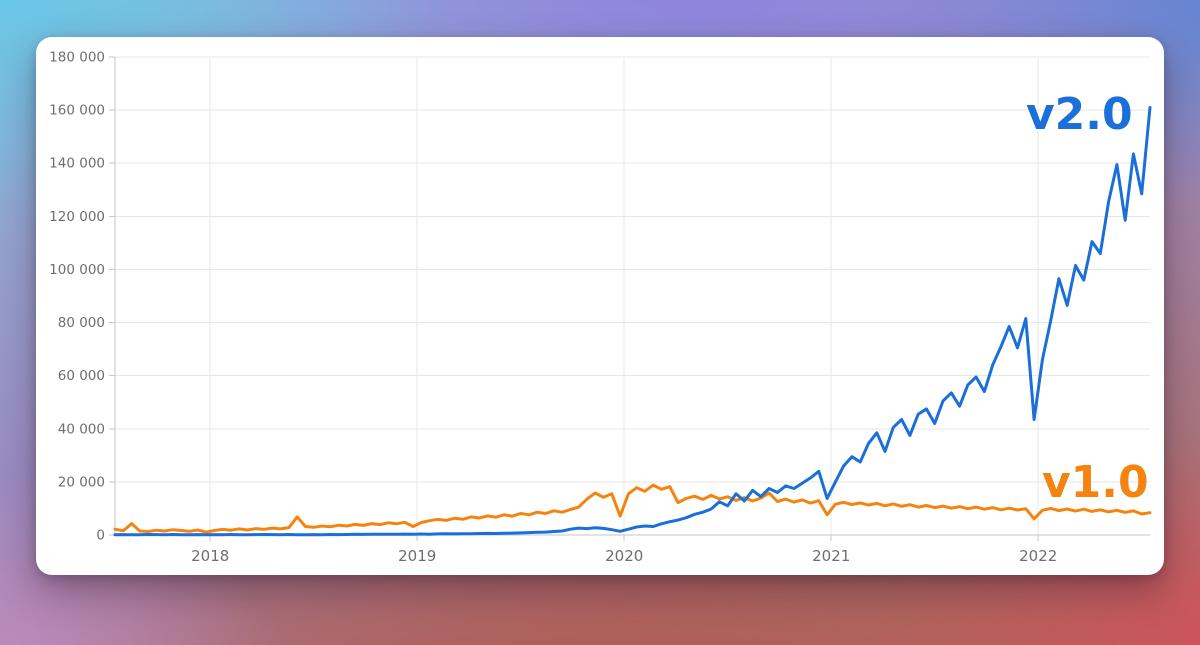  I want to click on y-tick-label: 120 000, so click(77, 217).